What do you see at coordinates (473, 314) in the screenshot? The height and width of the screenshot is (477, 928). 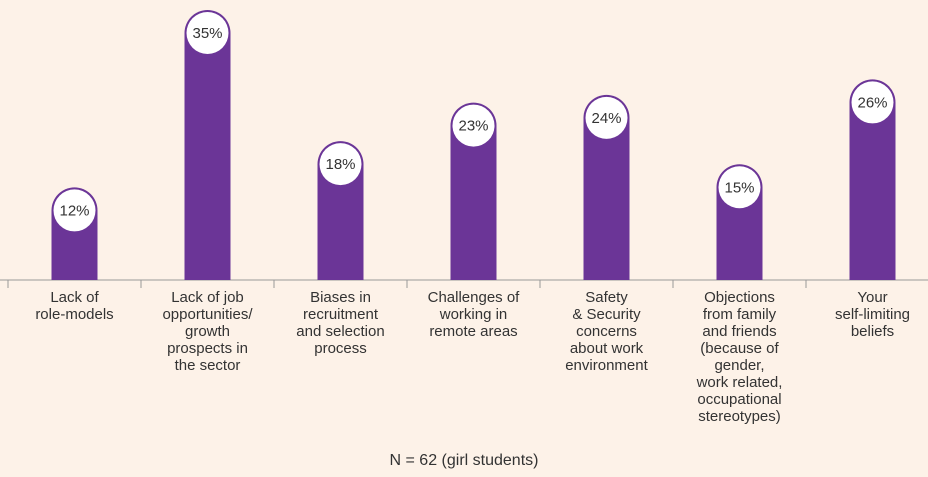 I see `x-tick-label: Challenges of working in remote areas` at bounding box center [473, 314].